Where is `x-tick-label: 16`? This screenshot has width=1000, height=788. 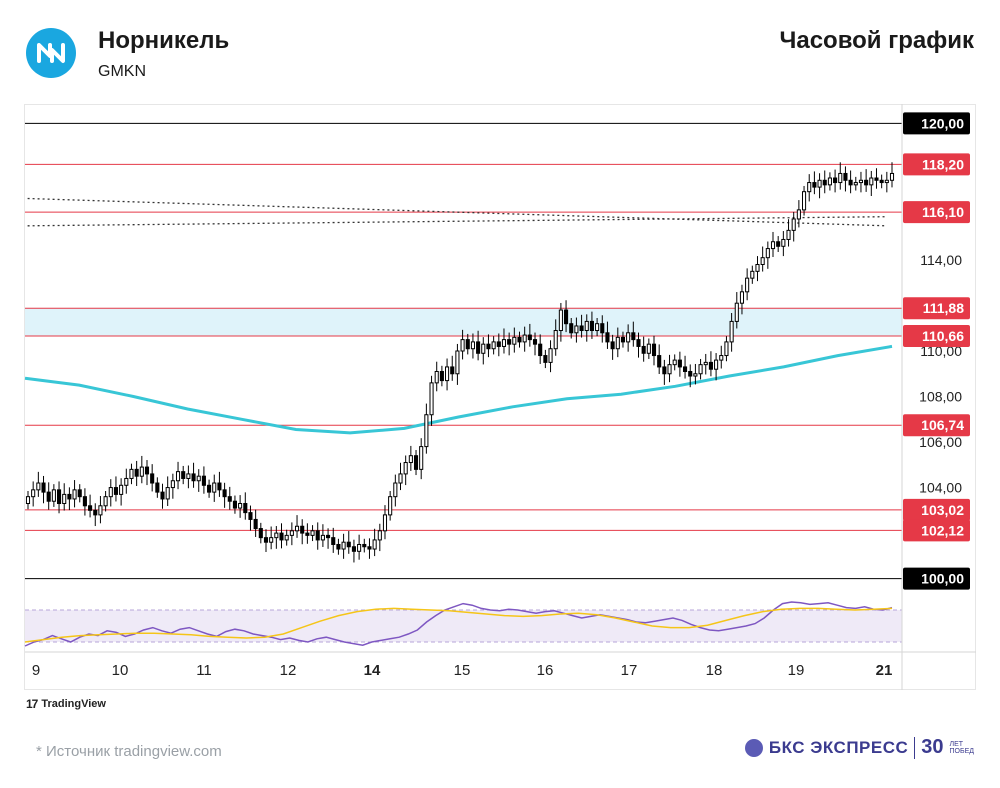
x-tick-label: 16 is located at coordinates (545, 670).